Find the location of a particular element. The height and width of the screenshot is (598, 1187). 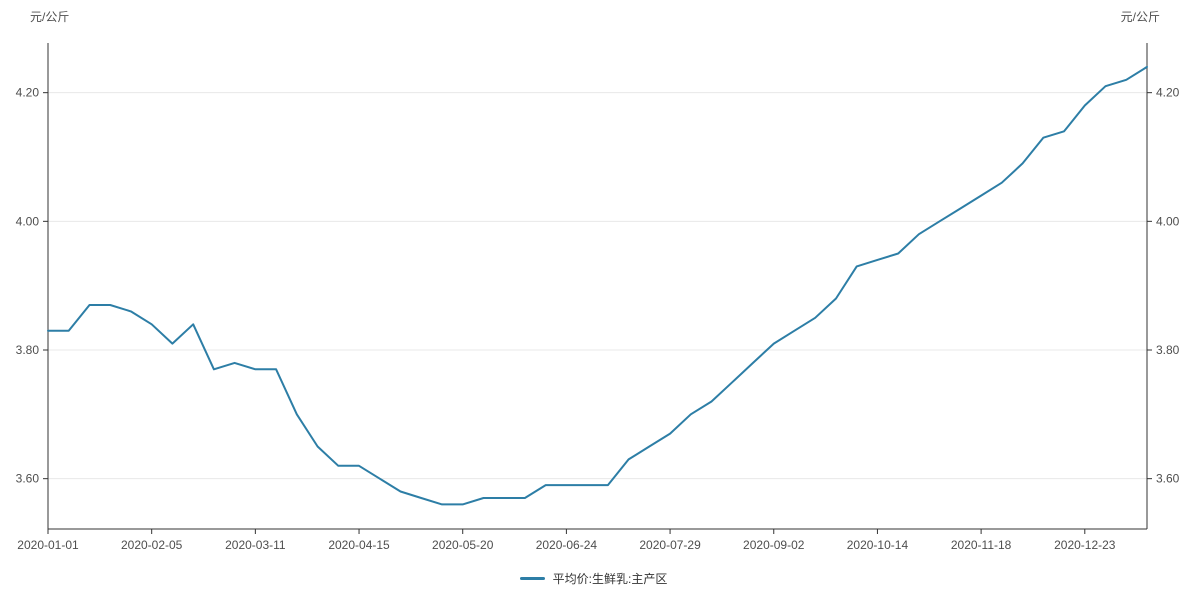

y-tick-label-left: 4.00 is located at coordinates (28, 221).